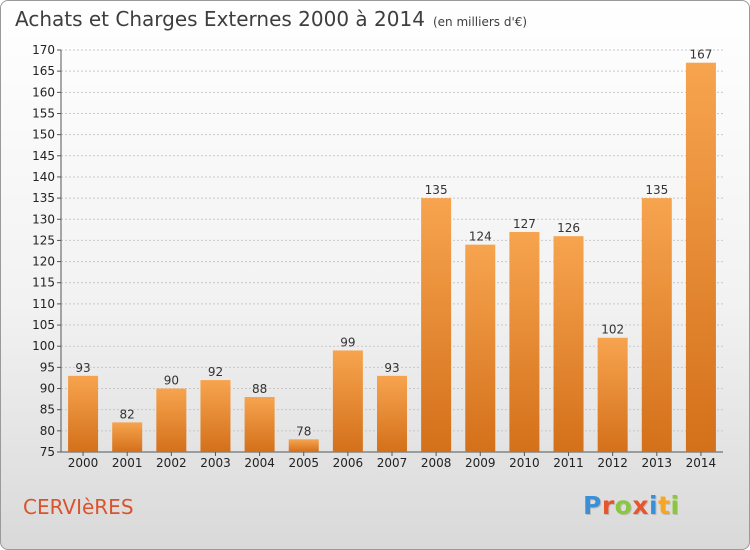 The height and width of the screenshot is (550, 750). What do you see at coordinates (43, 71) in the screenshot?
I see `y-tick-label: 165` at bounding box center [43, 71].